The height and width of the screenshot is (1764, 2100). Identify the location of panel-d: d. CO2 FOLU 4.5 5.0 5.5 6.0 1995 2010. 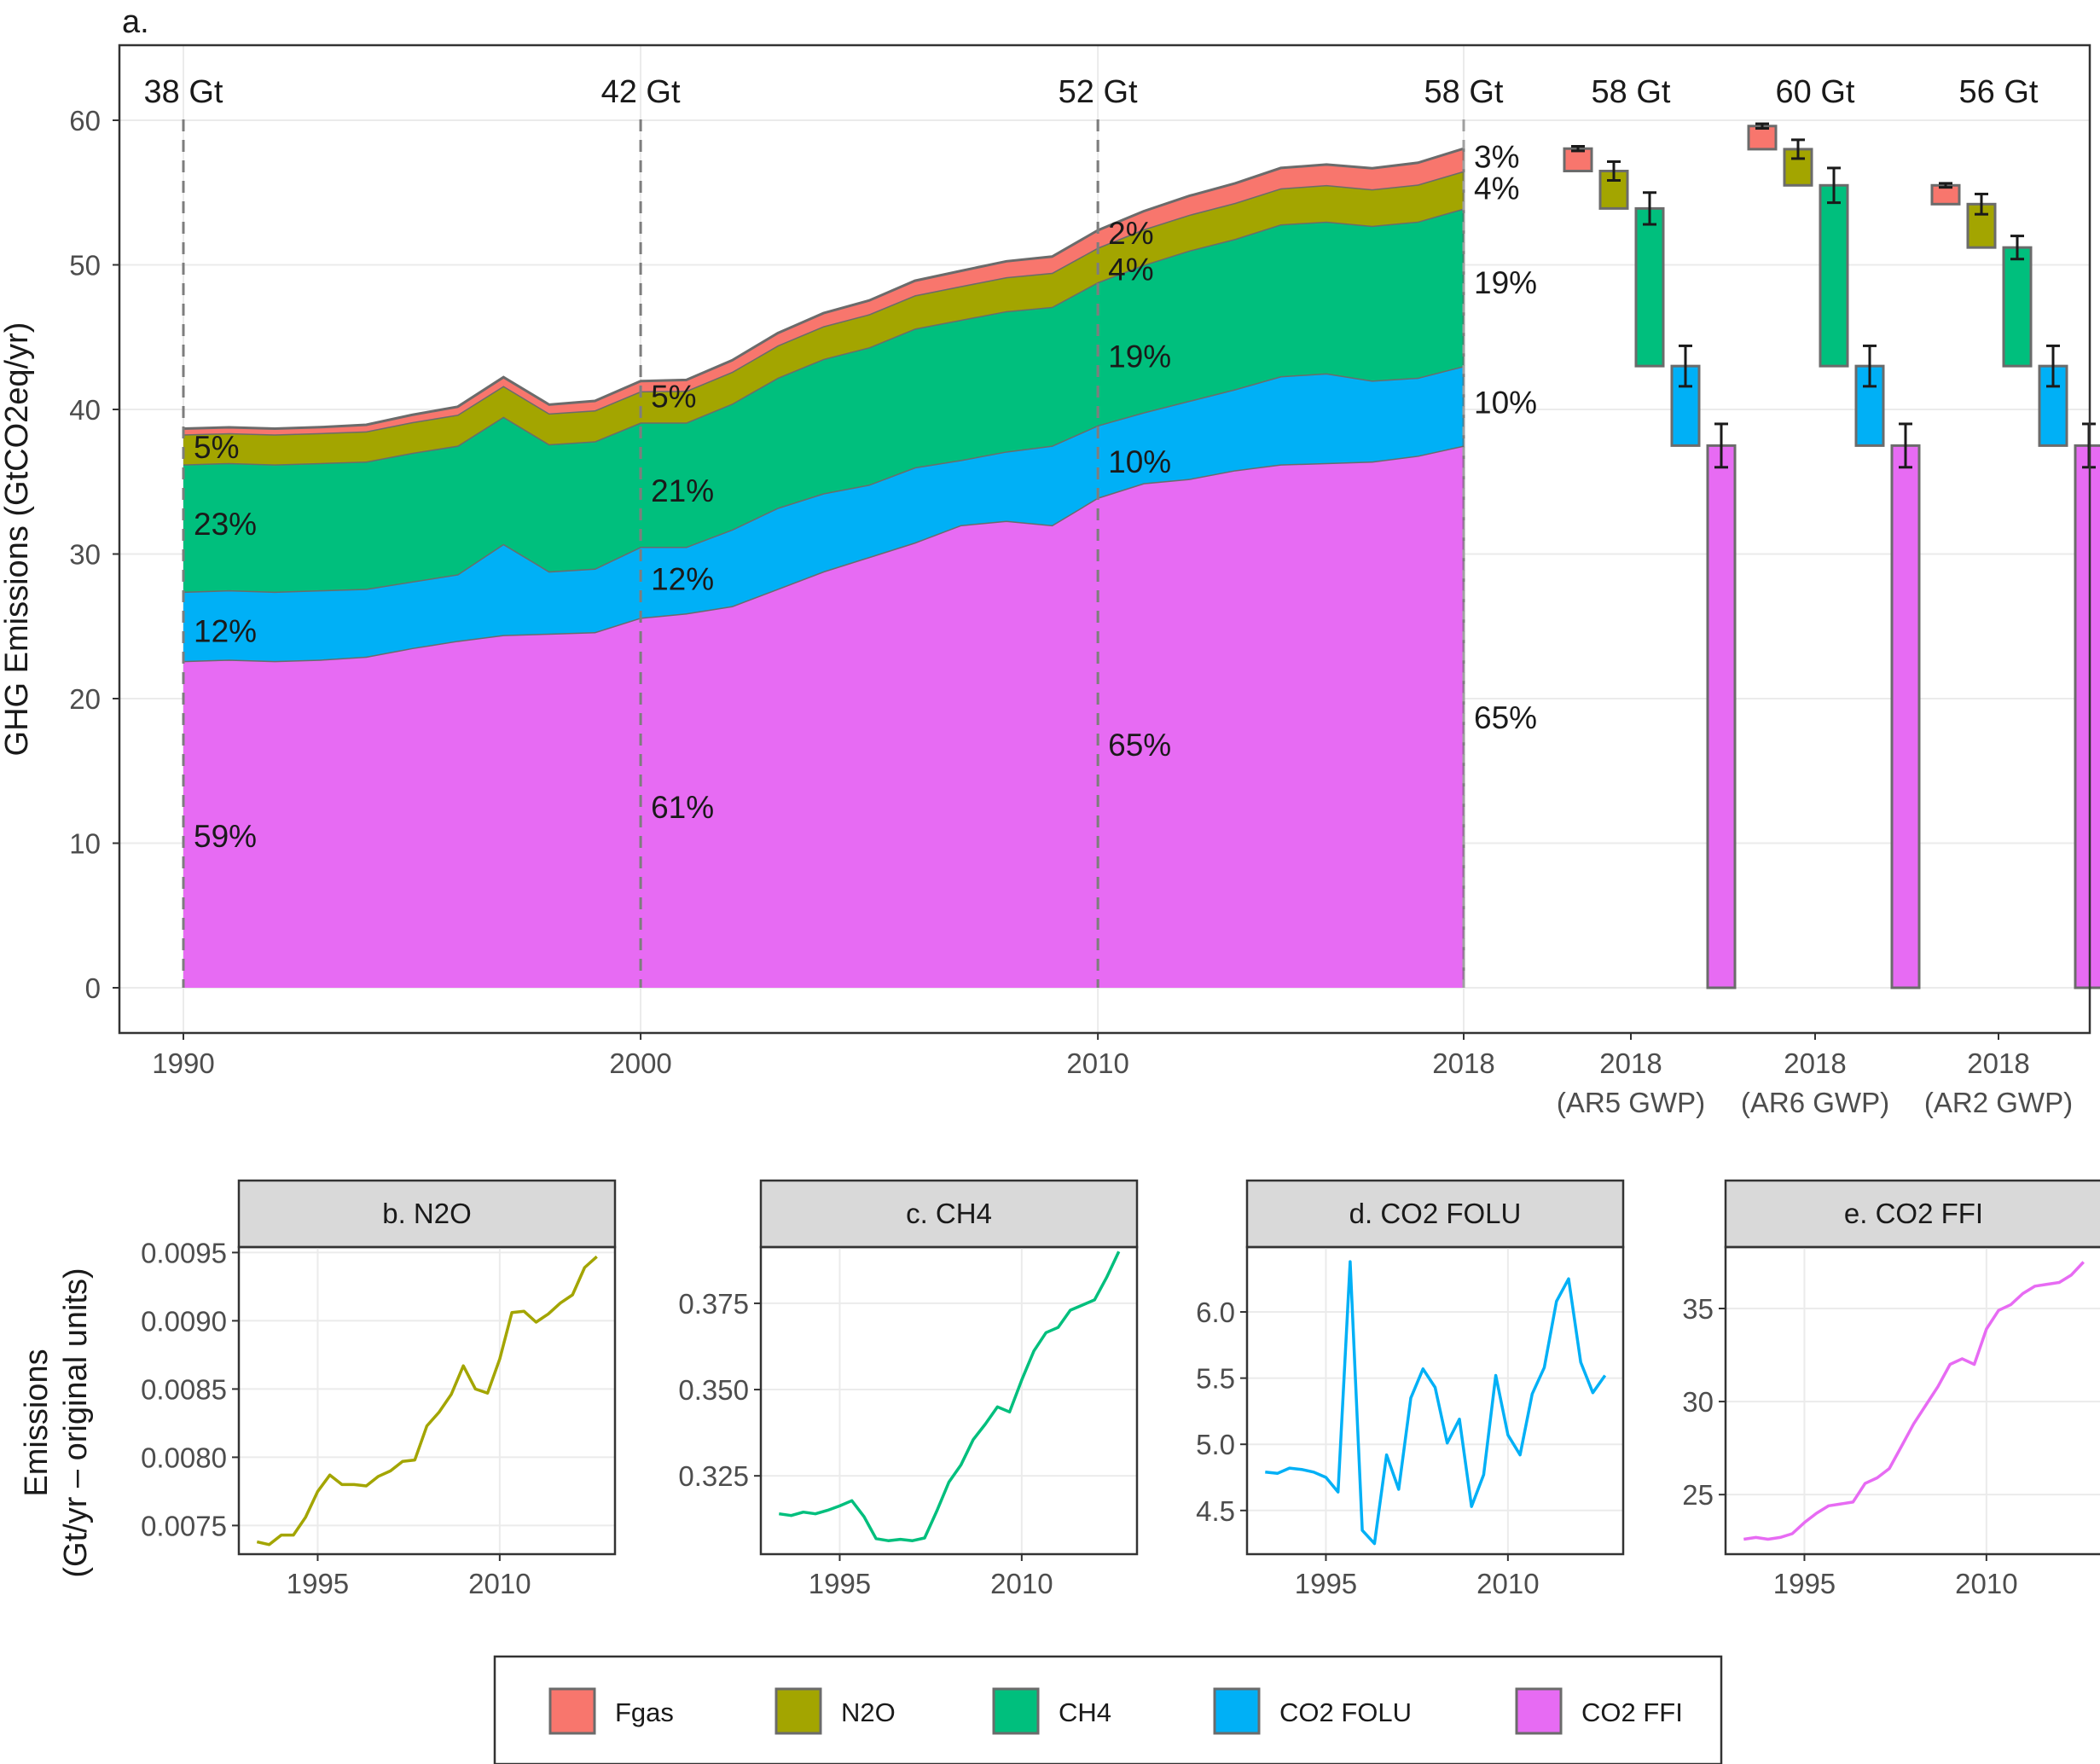
(1410, 1389).